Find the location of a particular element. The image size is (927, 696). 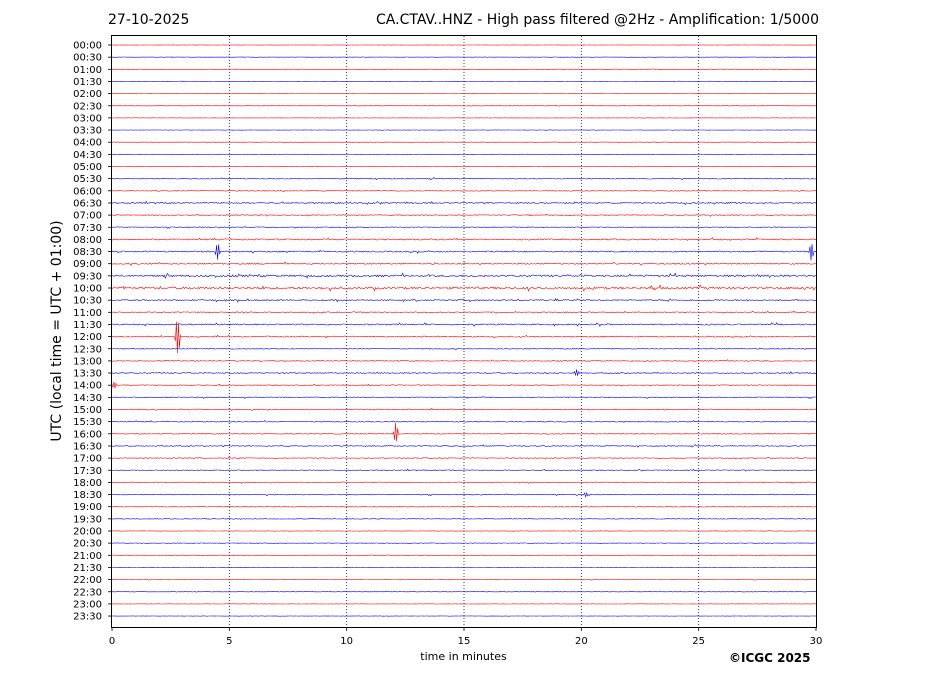

y-tick-label-1200: 12:00 is located at coordinates (87, 337).